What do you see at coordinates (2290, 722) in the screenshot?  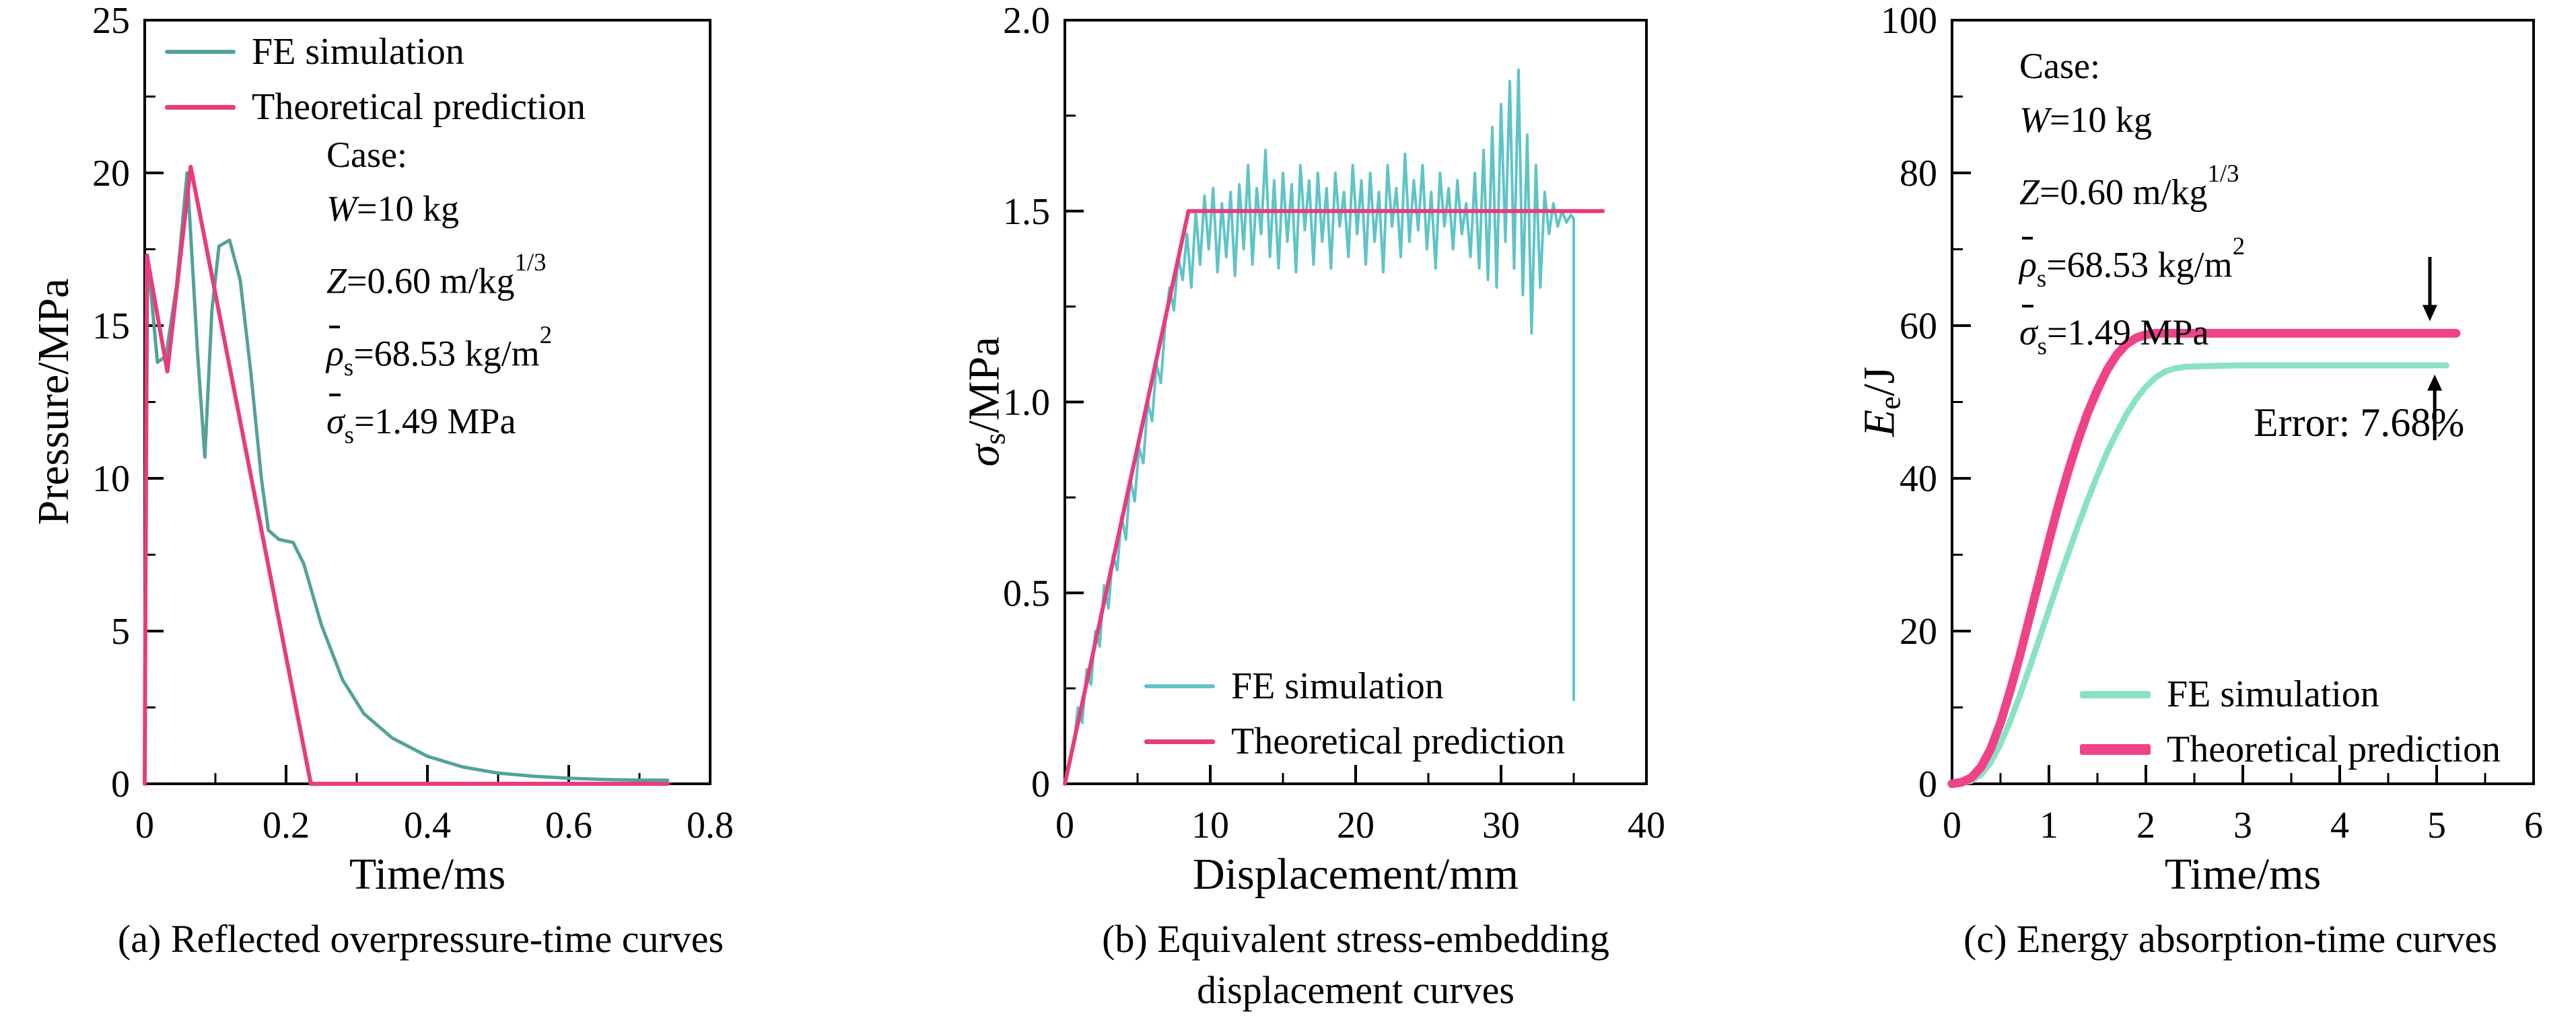 I see `legend-c: FE simulation Theoretical prediction` at bounding box center [2290, 722].